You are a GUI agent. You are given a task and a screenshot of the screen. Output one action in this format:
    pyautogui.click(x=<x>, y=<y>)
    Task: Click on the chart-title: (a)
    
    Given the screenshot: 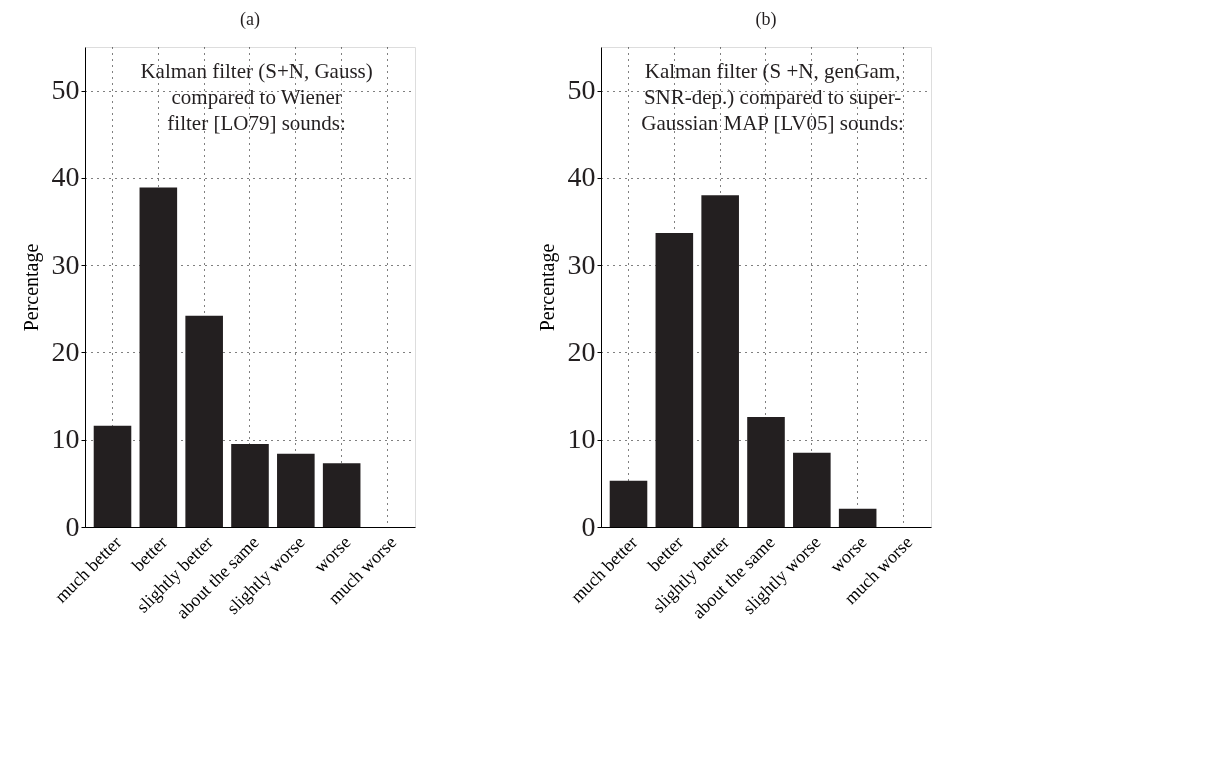 What is the action you would take?
    pyautogui.click(x=250, y=19)
    